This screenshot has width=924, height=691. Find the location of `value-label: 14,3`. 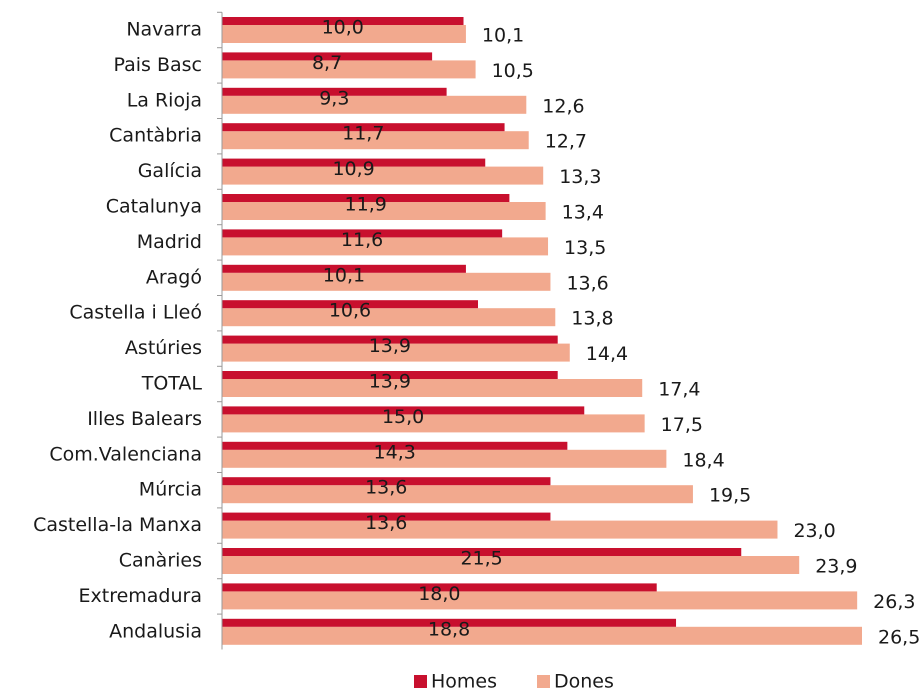

value-label: 14,3 is located at coordinates (395, 452).